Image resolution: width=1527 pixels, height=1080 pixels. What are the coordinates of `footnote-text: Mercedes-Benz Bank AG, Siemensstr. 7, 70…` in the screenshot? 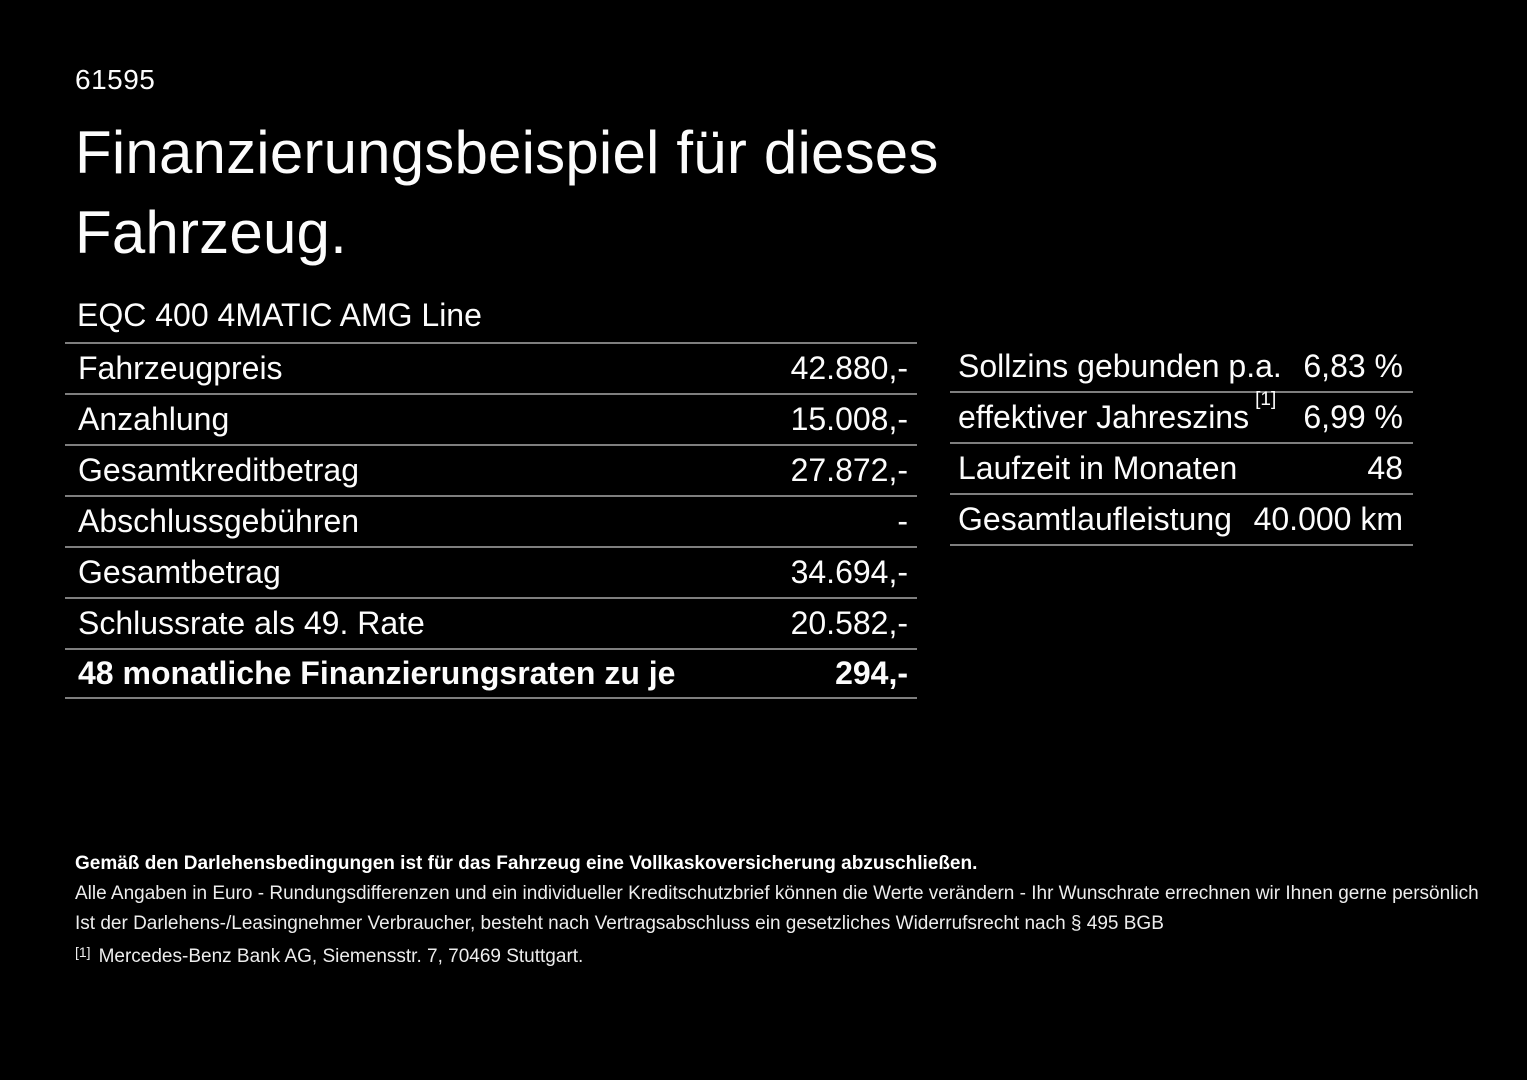 It's located at (341, 956).